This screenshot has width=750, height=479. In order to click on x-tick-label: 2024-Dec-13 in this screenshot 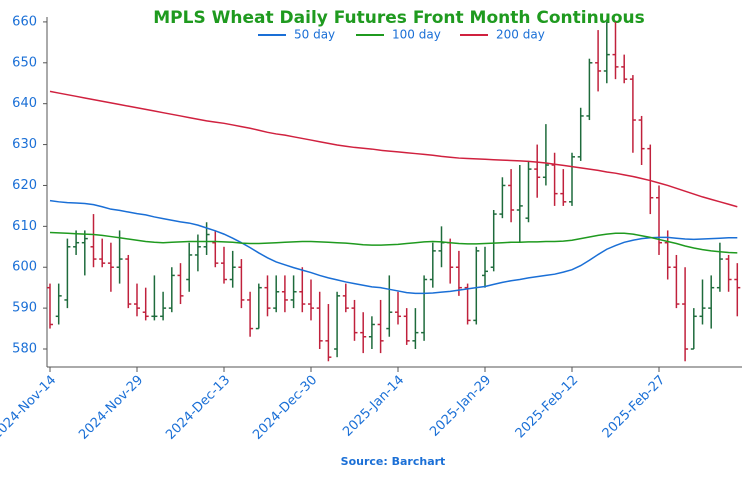, I will do `click(198, 408)`.